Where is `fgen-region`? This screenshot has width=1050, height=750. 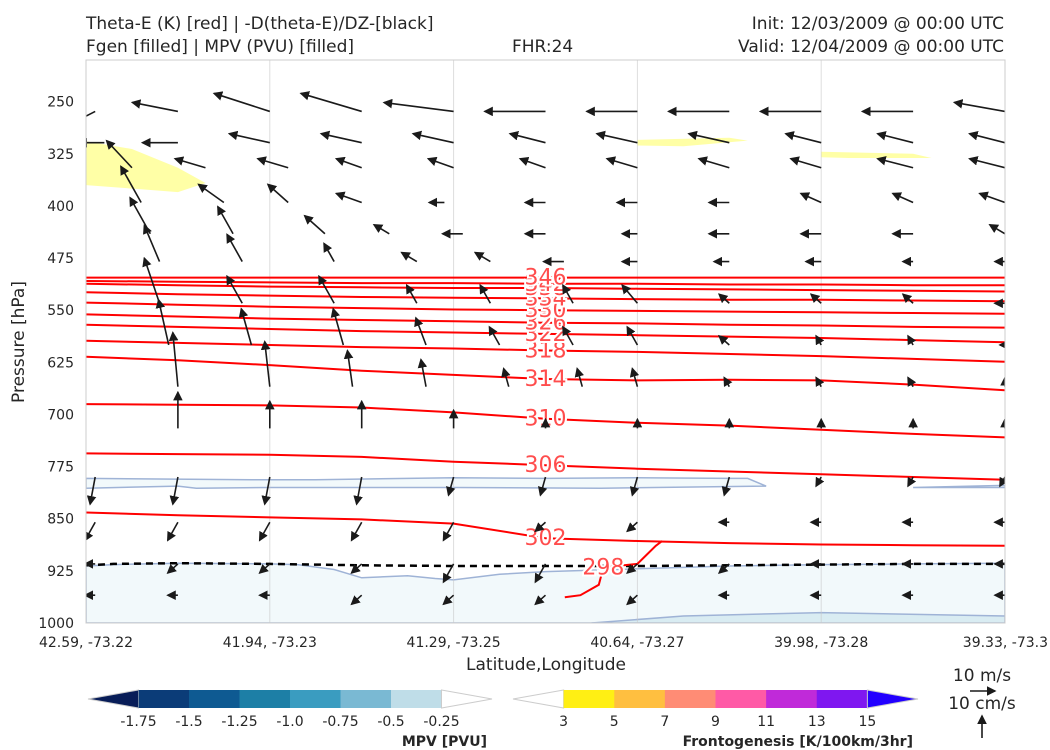 fgen-region is located at coordinates (876, 154).